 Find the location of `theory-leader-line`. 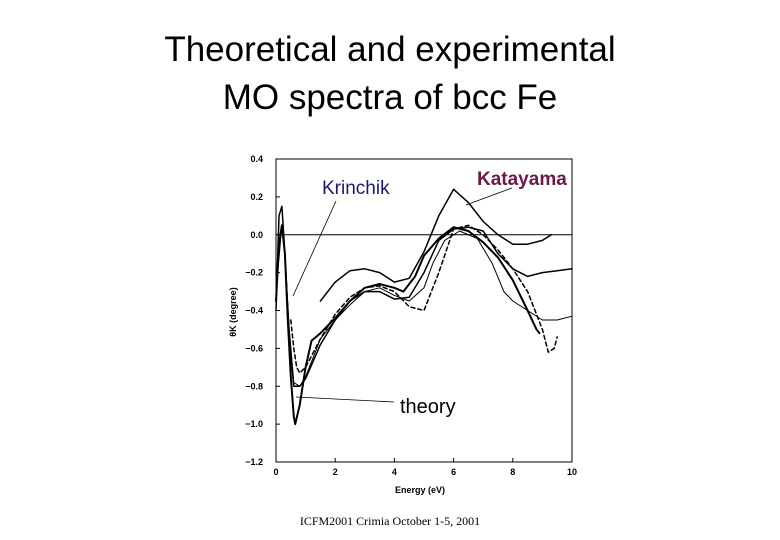

theory-leader-line is located at coordinates (345, 399).